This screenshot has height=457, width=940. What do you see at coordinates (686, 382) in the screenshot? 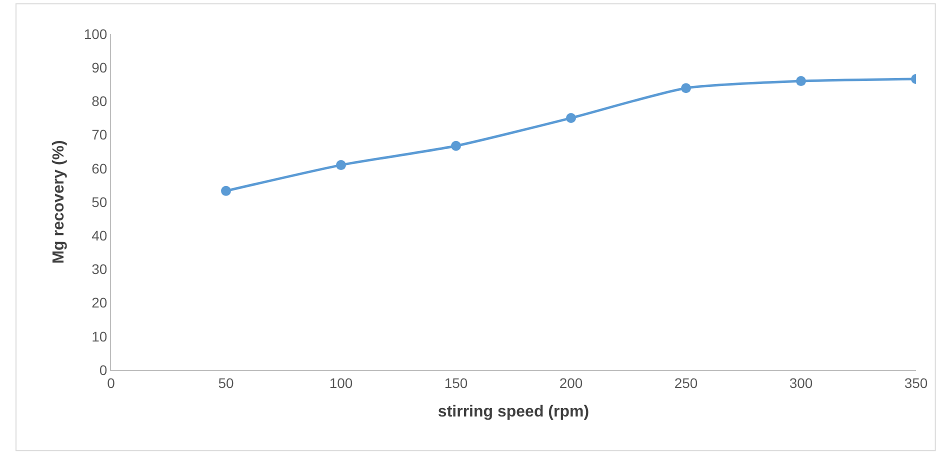
I see `x-tick-label: 250` at bounding box center [686, 382].